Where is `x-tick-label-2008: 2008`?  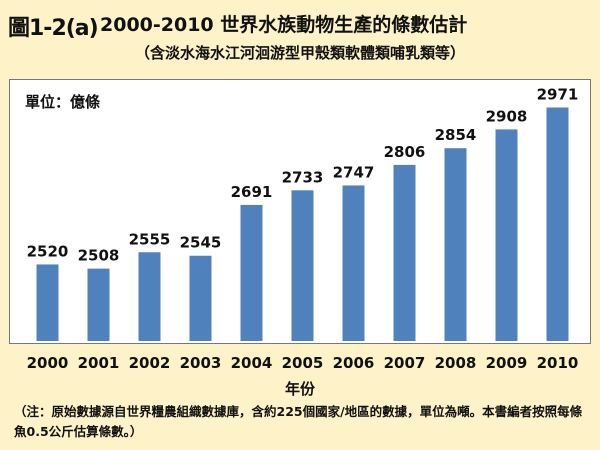
x-tick-label-2008: 2008 is located at coordinates (456, 363).